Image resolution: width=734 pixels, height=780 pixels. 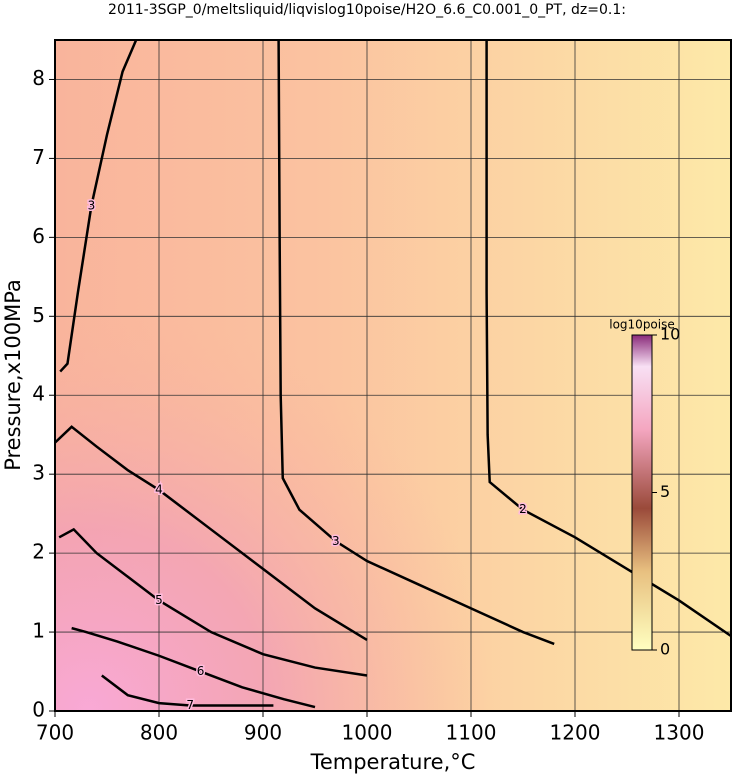 What do you see at coordinates (523, 509) in the screenshot?
I see `contour-label: 2` at bounding box center [523, 509].